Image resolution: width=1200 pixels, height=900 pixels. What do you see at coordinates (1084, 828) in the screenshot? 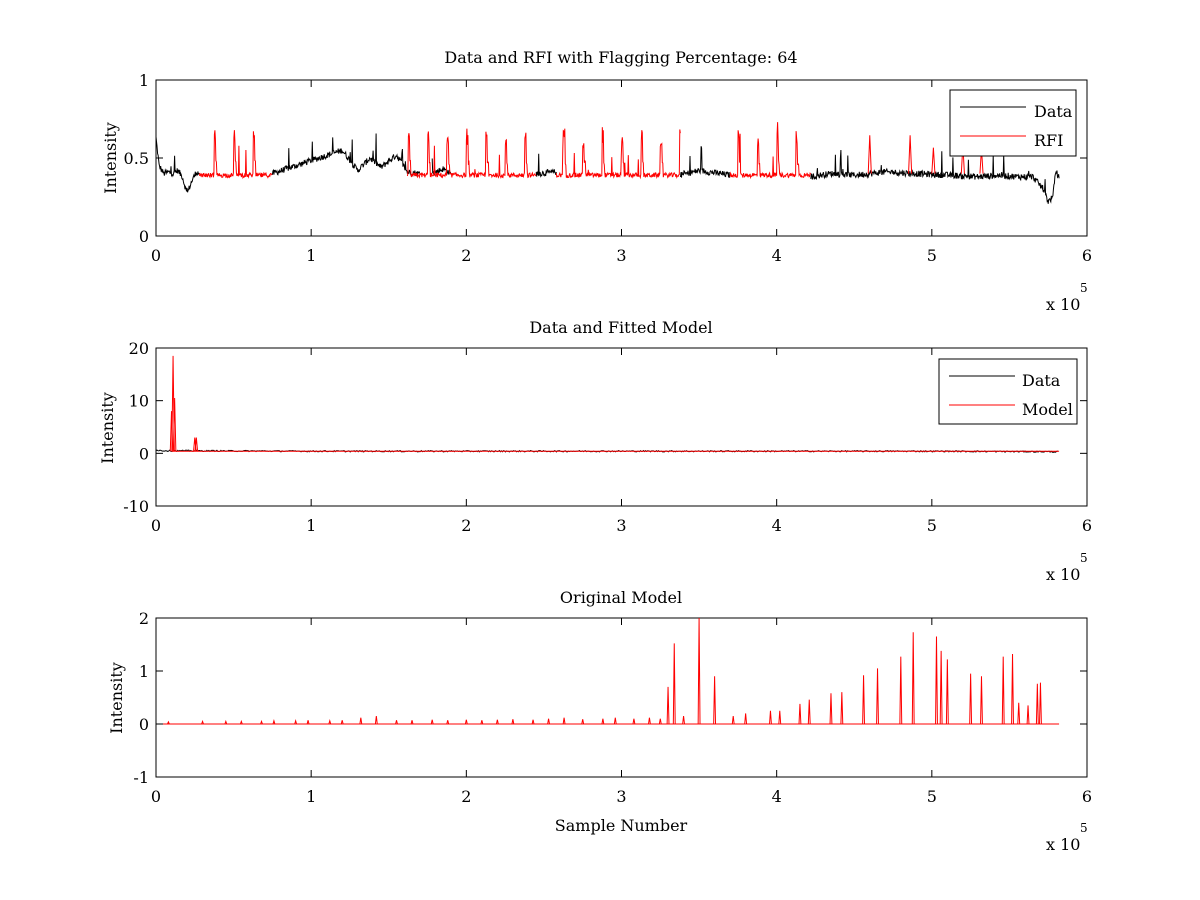
I see `panel-3-x-multiplier-exponent: 5` at bounding box center [1084, 828].